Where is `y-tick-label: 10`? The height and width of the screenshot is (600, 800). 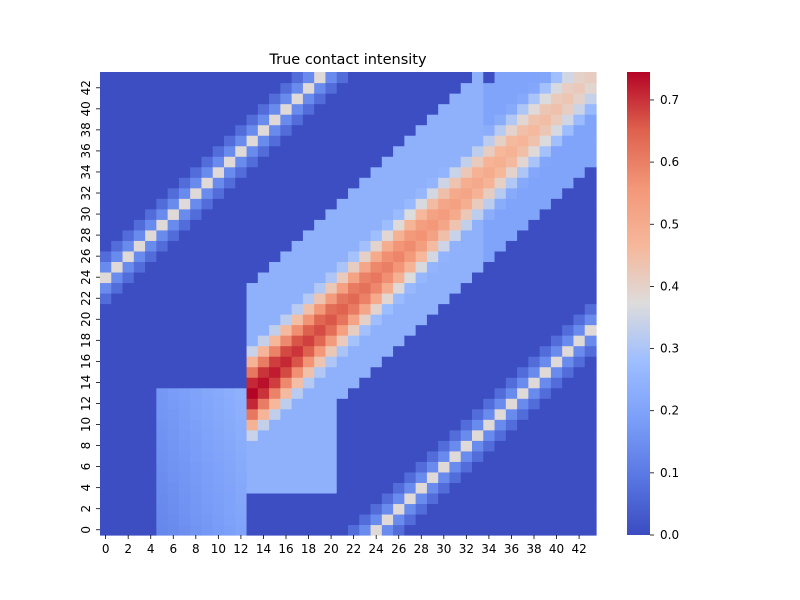 y-tick-label: 10 is located at coordinates (86, 424).